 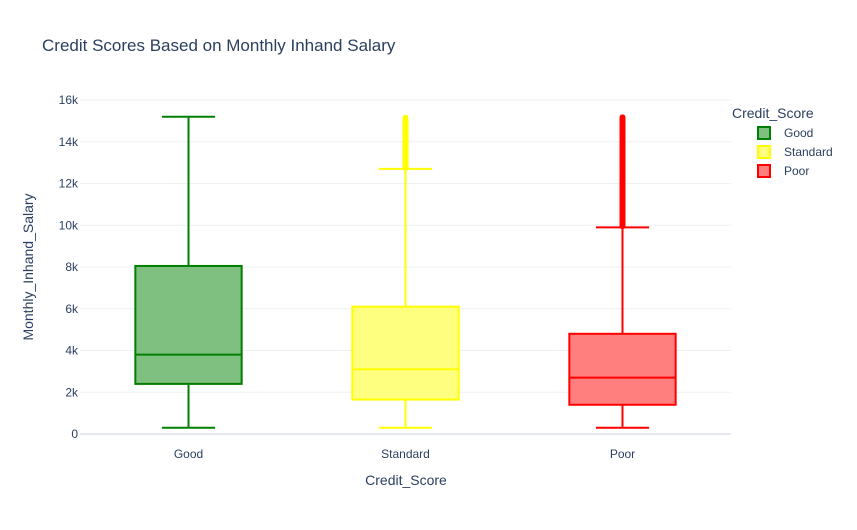 I want to click on box-good, so click(x=188, y=272).